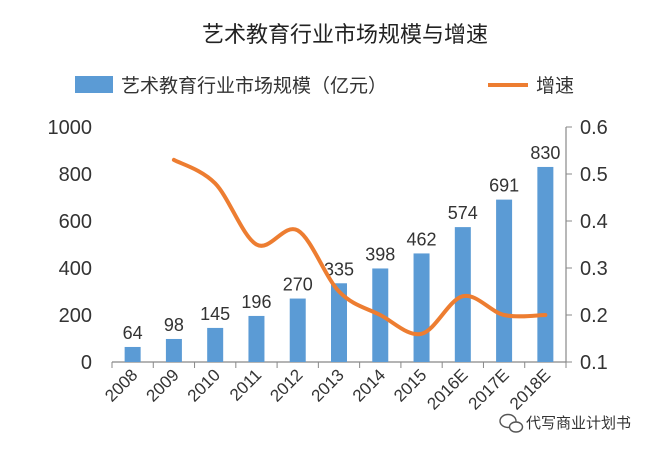  I want to click on x-tick-label: 2017E, so click(489, 389).